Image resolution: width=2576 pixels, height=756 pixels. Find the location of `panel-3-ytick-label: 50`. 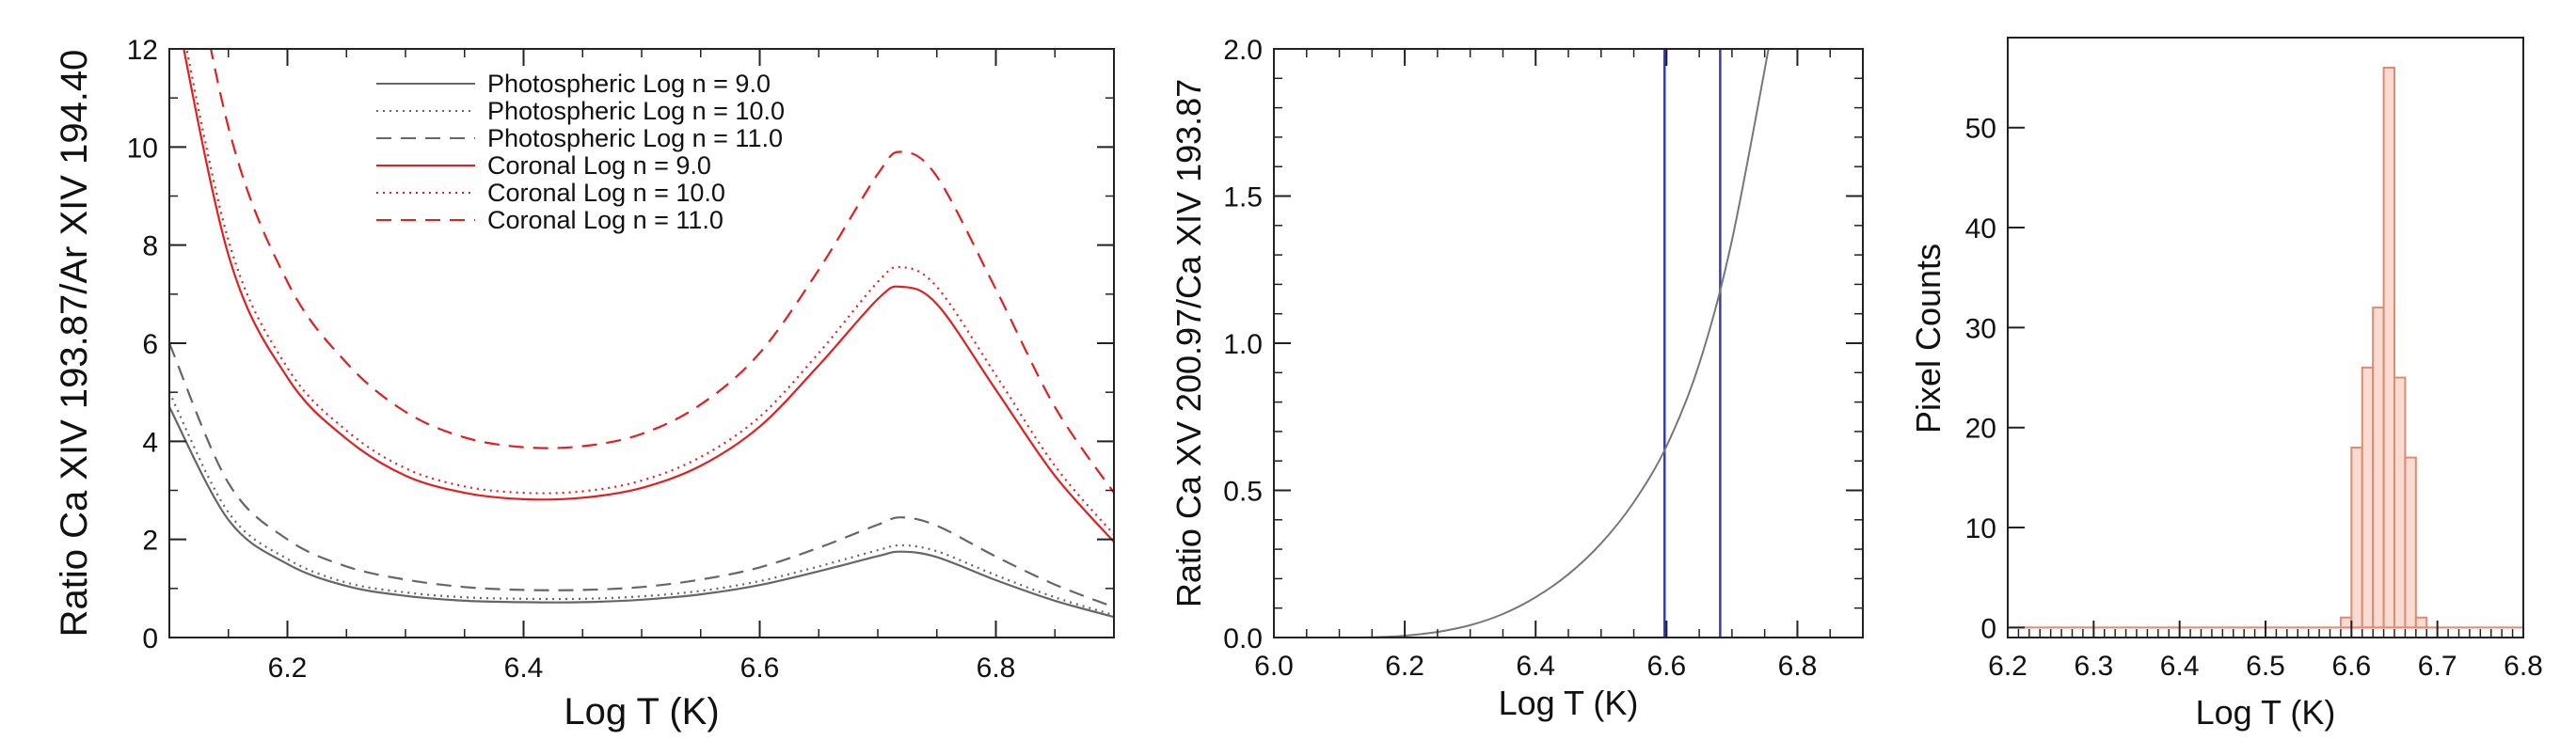

panel-3-ytick-label: 50 is located at coordinates (1980, 129).